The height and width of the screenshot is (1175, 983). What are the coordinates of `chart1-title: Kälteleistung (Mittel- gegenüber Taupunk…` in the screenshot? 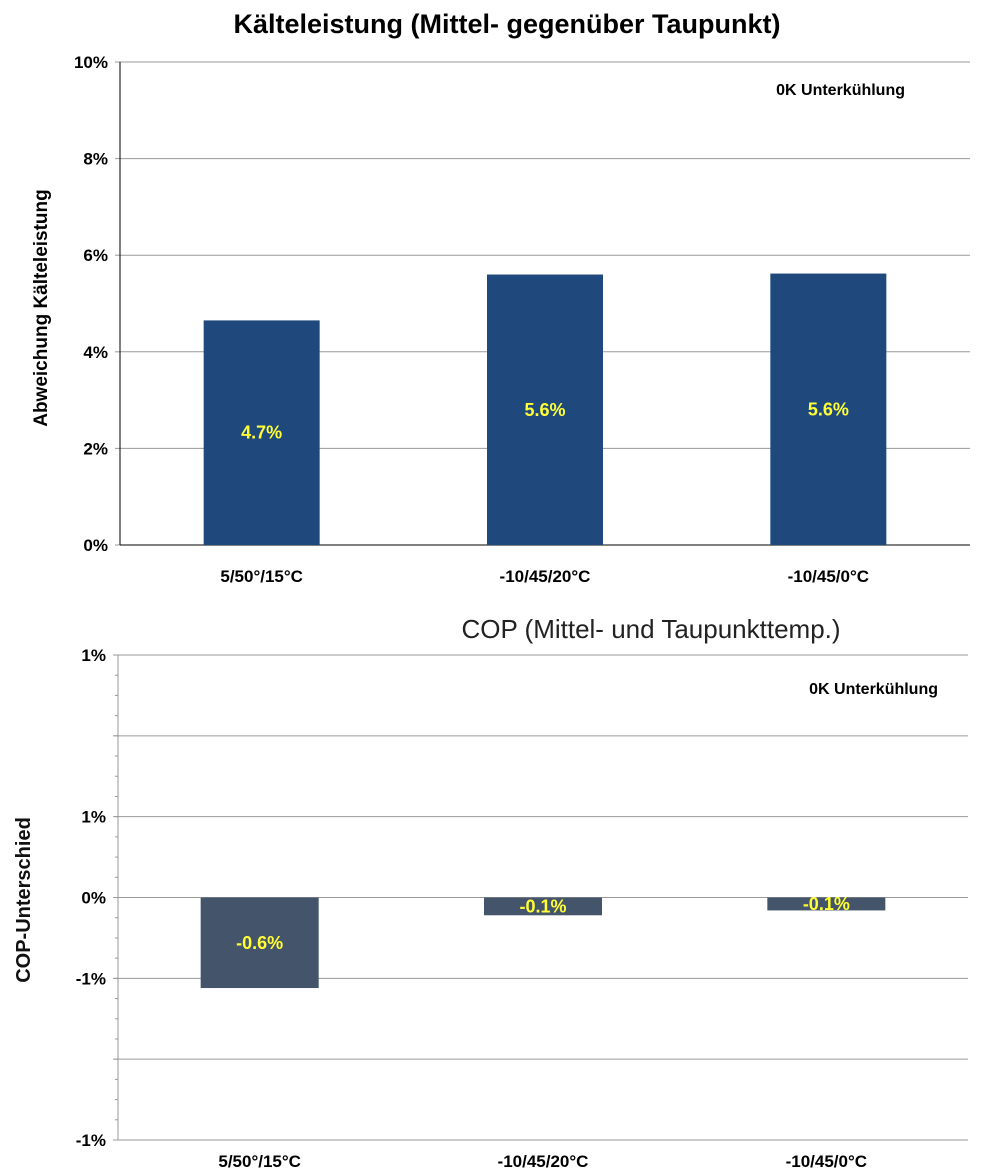 It's located at (506, 24).